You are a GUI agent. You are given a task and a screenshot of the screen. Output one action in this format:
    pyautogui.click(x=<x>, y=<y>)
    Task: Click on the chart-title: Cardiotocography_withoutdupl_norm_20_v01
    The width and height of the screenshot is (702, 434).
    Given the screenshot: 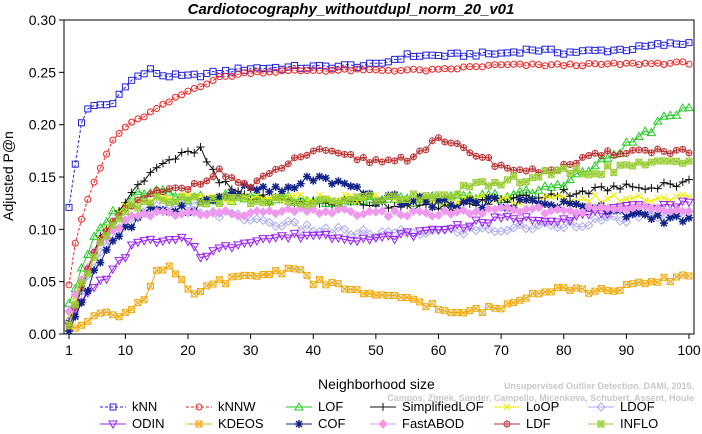 What is the action you would take?
    pyautogui.click(x=351, y=9)
    